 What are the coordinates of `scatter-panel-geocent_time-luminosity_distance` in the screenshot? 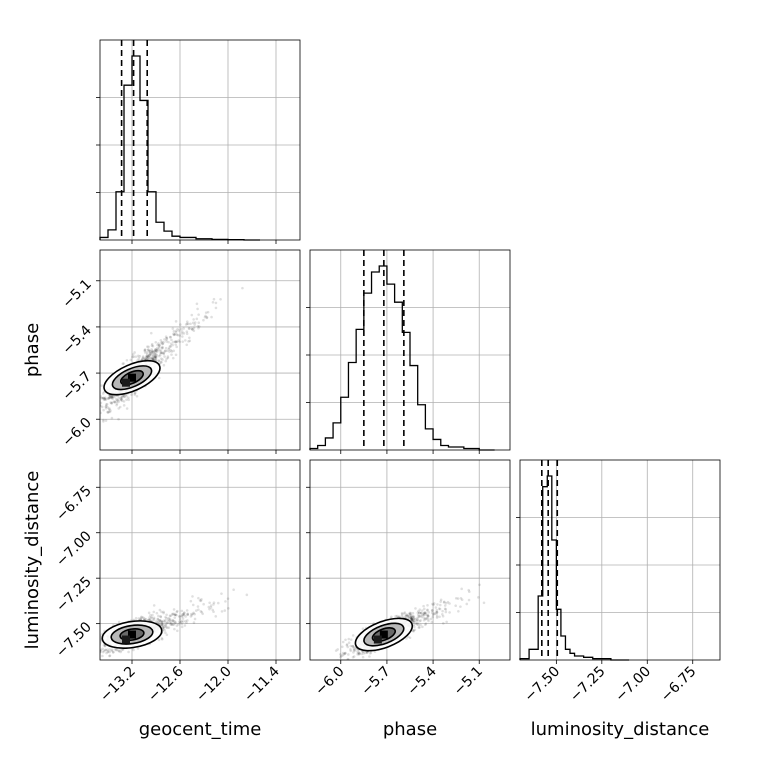 It's located at (193, 561).